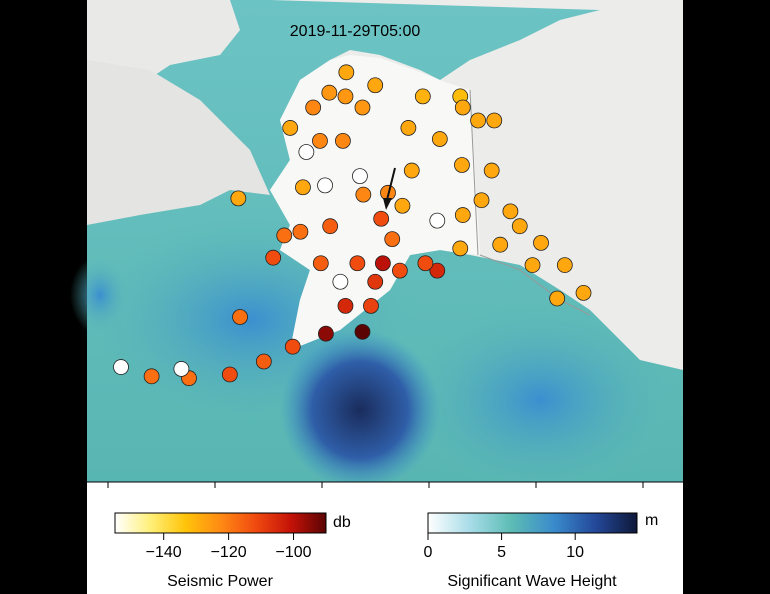 This screenshot has width=770, height=594. Describe the element at coordinates (532, 523) in the screenshot. I see `wave-colorbar` at that location.